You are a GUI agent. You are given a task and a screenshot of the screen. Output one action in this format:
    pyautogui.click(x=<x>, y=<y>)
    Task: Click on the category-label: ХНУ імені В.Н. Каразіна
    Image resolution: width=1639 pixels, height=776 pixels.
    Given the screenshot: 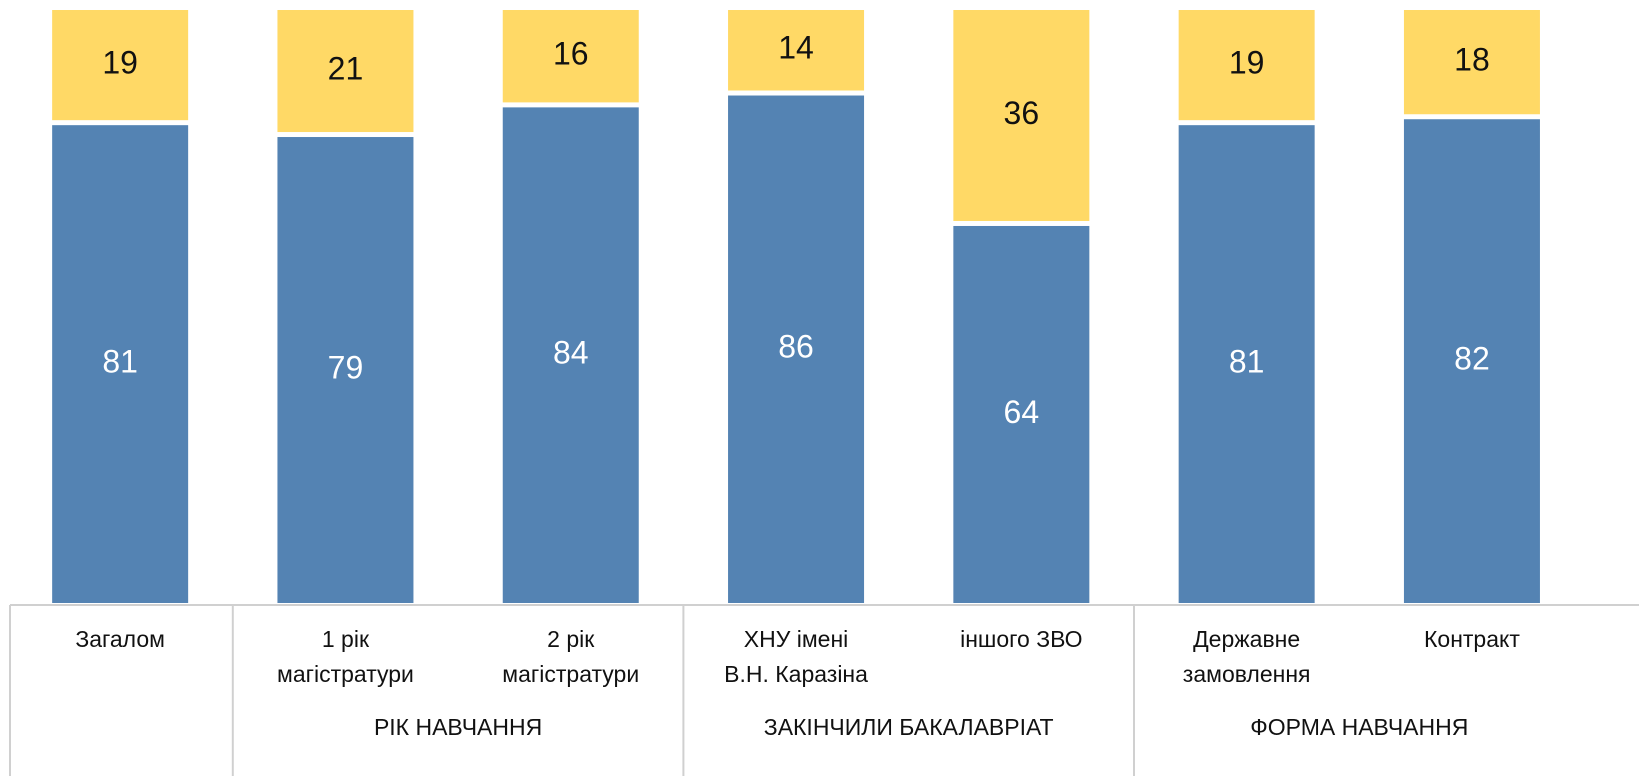 What is the action you would take?
    pyautogui.click(x=796, y=656)
    